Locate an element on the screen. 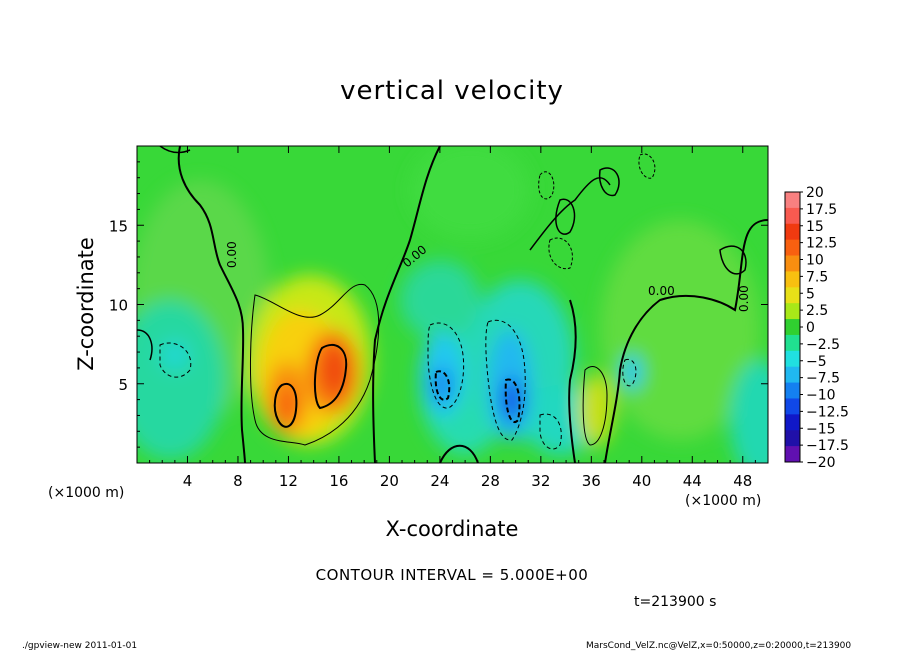 This screenshot has width=904, height=654. pos5-contour is located at coordinates (315, 364).